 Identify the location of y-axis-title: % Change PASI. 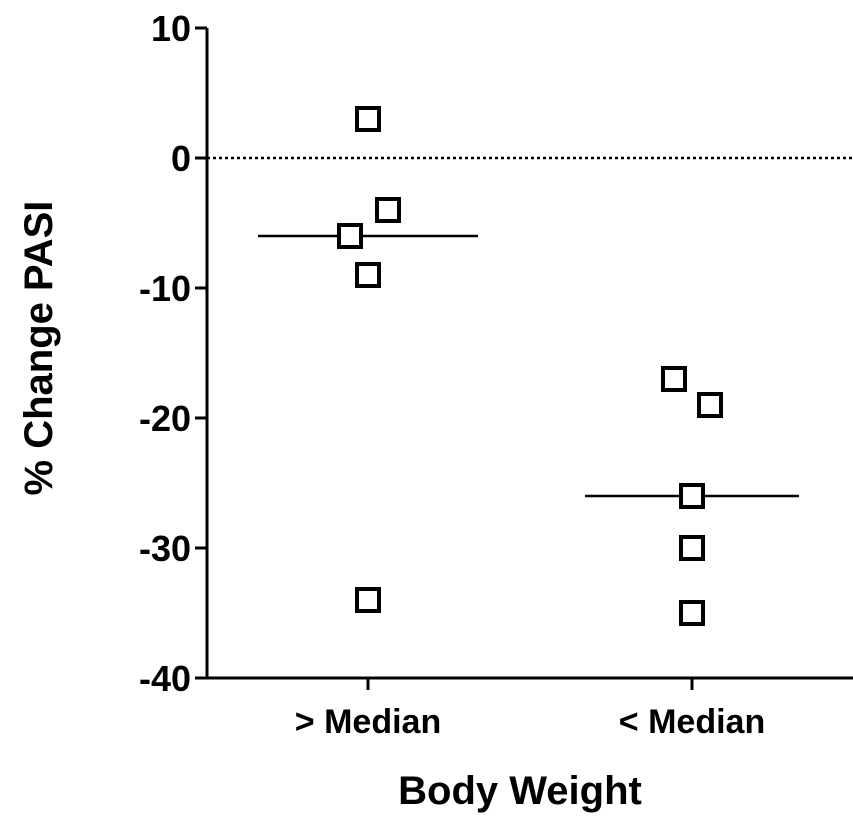
(39, 348).